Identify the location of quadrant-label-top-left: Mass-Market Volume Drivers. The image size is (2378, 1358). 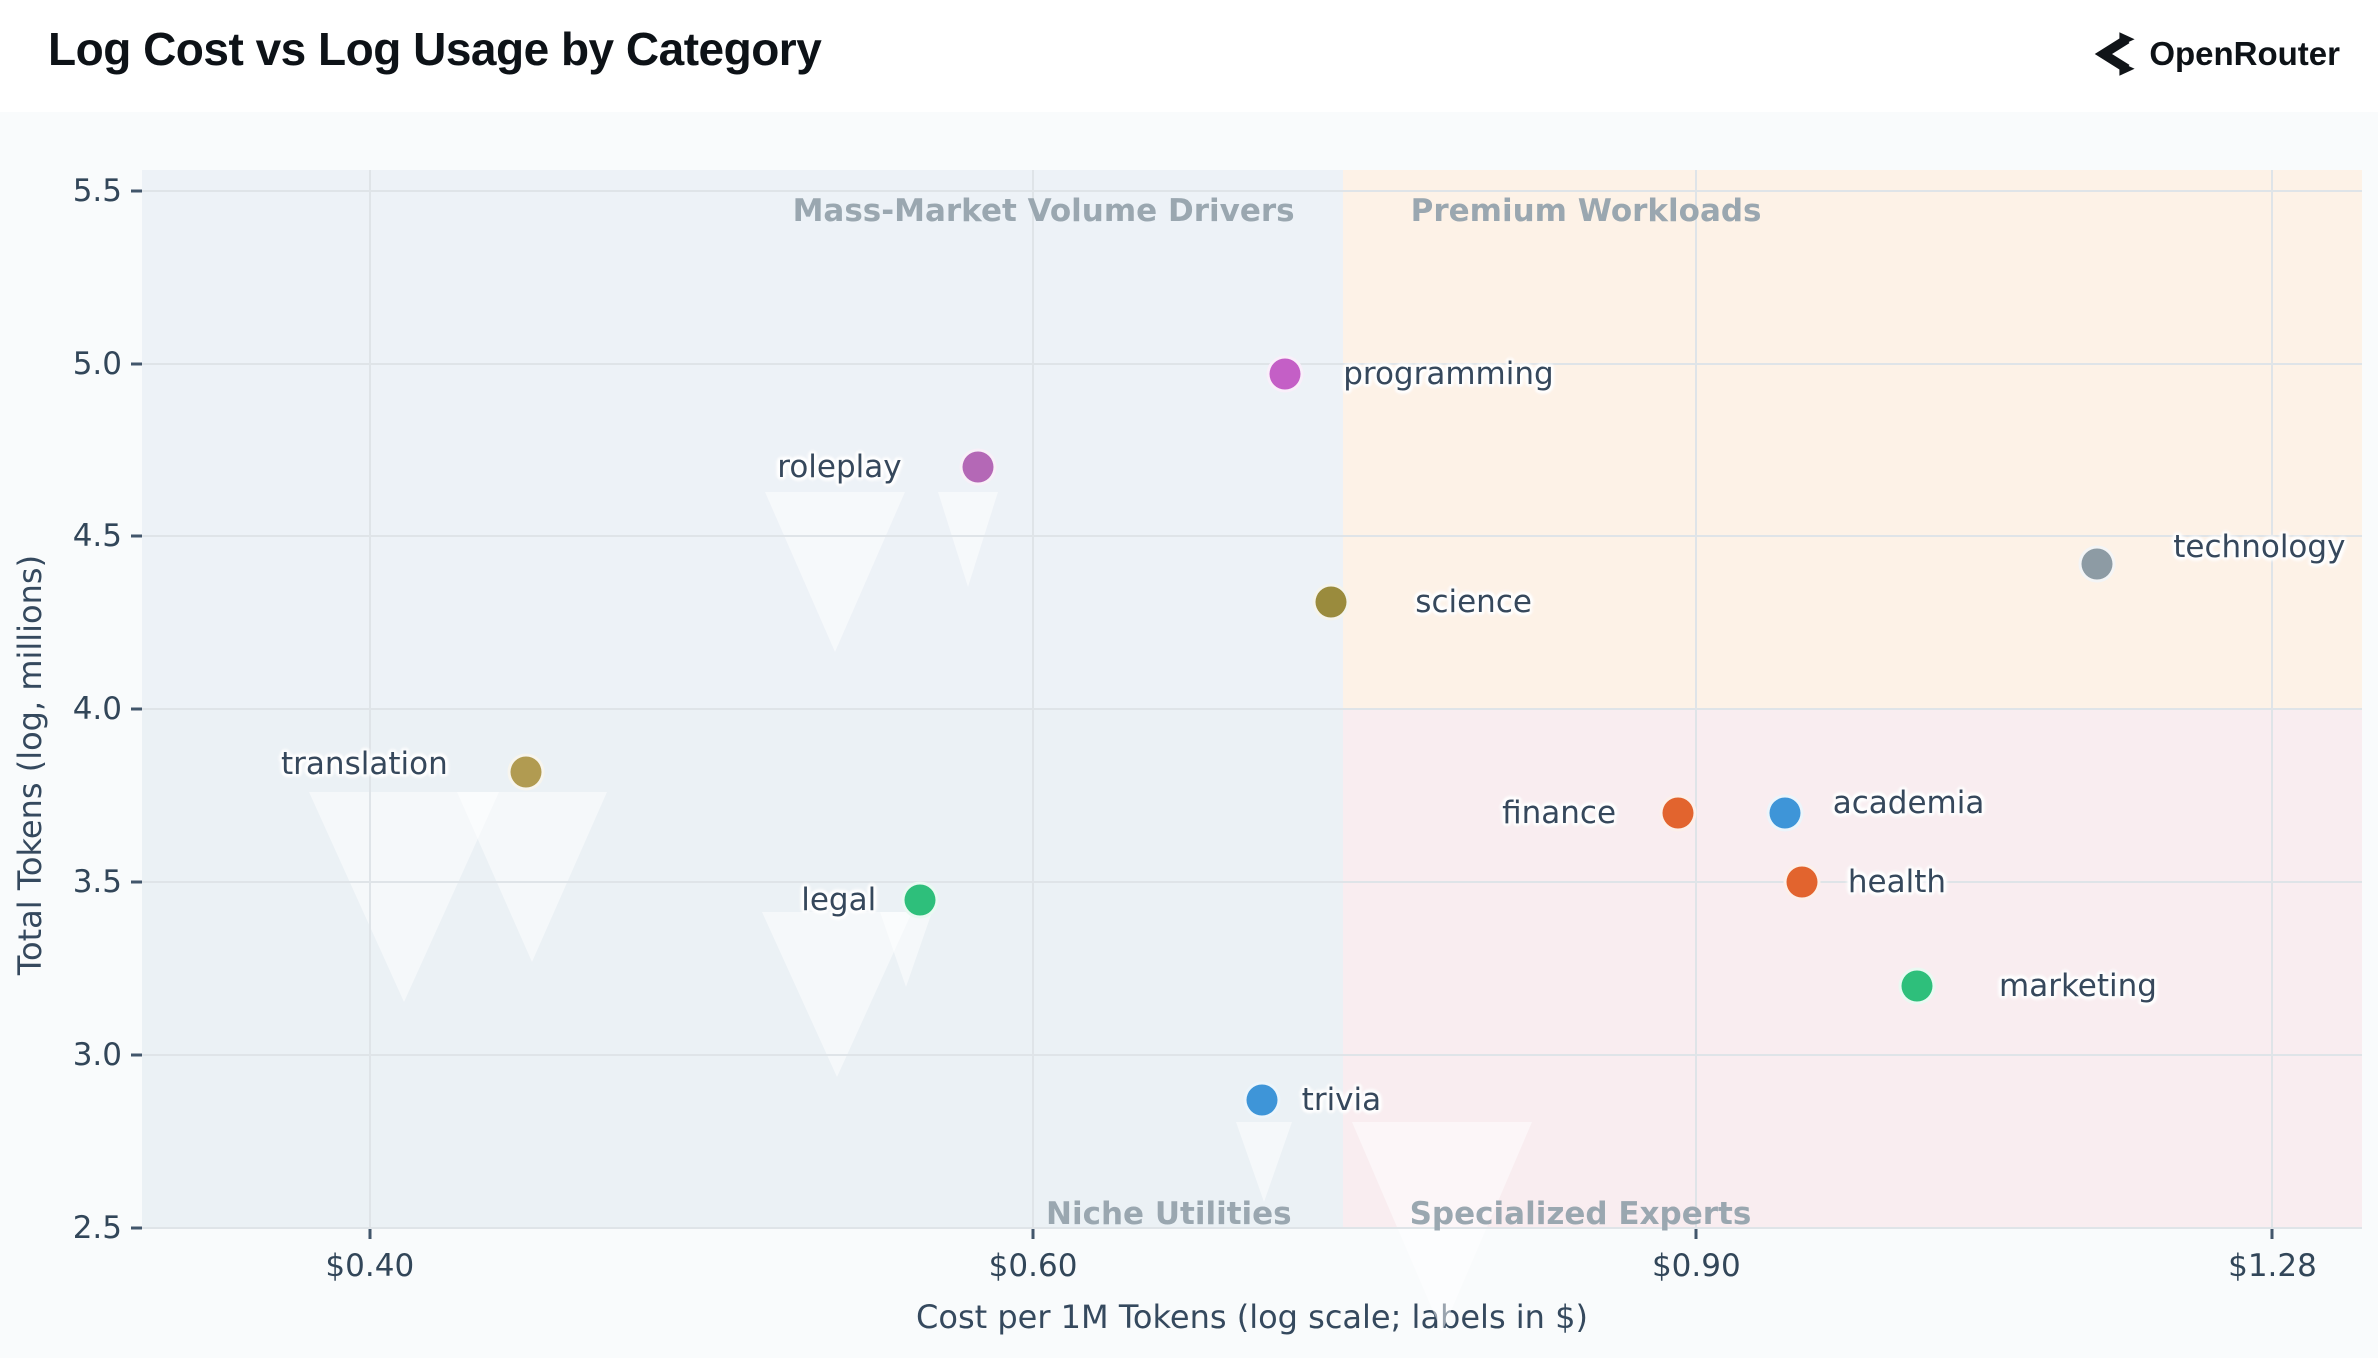
(1043, 211).